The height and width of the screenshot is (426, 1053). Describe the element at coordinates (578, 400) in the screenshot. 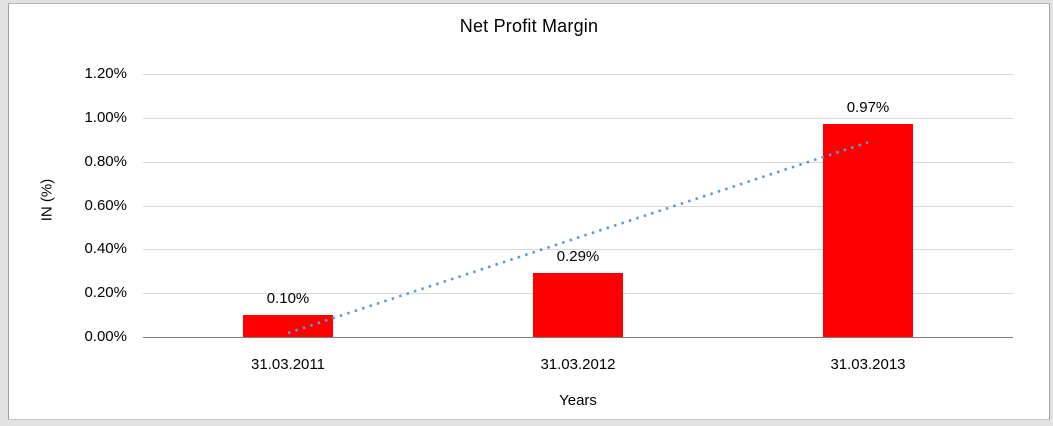

I see `x-axis-title: Years` at that location.